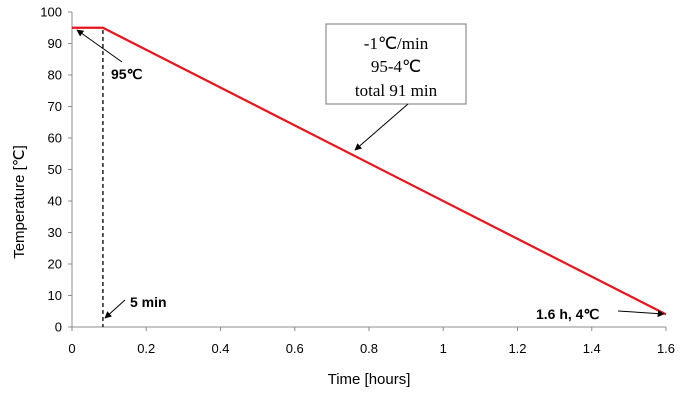  I want to click on rate-annotation-line-3: total 91 min, so click(396, 90).